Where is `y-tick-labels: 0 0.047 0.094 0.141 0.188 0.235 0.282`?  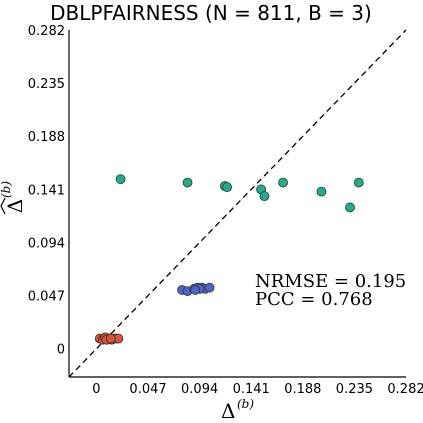
y-tick-labels: 0 0.047 0.094 0.141 0.188 0.235 0.282 is located at coordinates (46, 191).